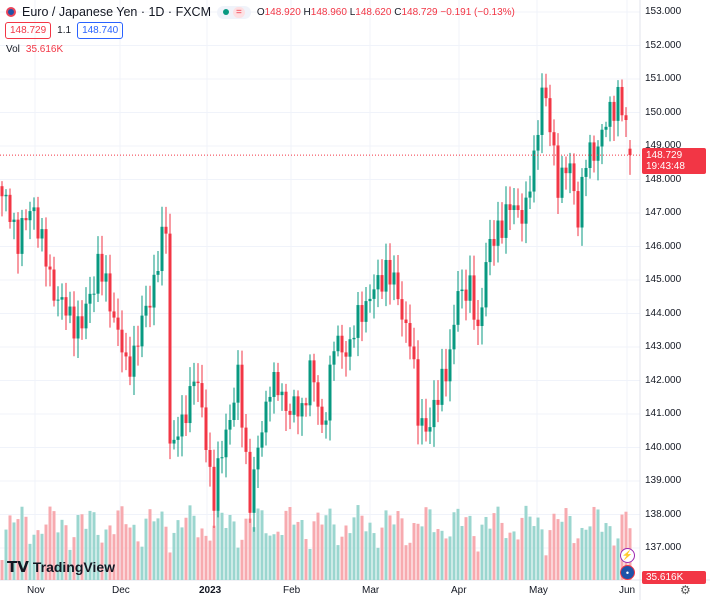  I want to click on price-tick: 138.000, so click(663, 514).